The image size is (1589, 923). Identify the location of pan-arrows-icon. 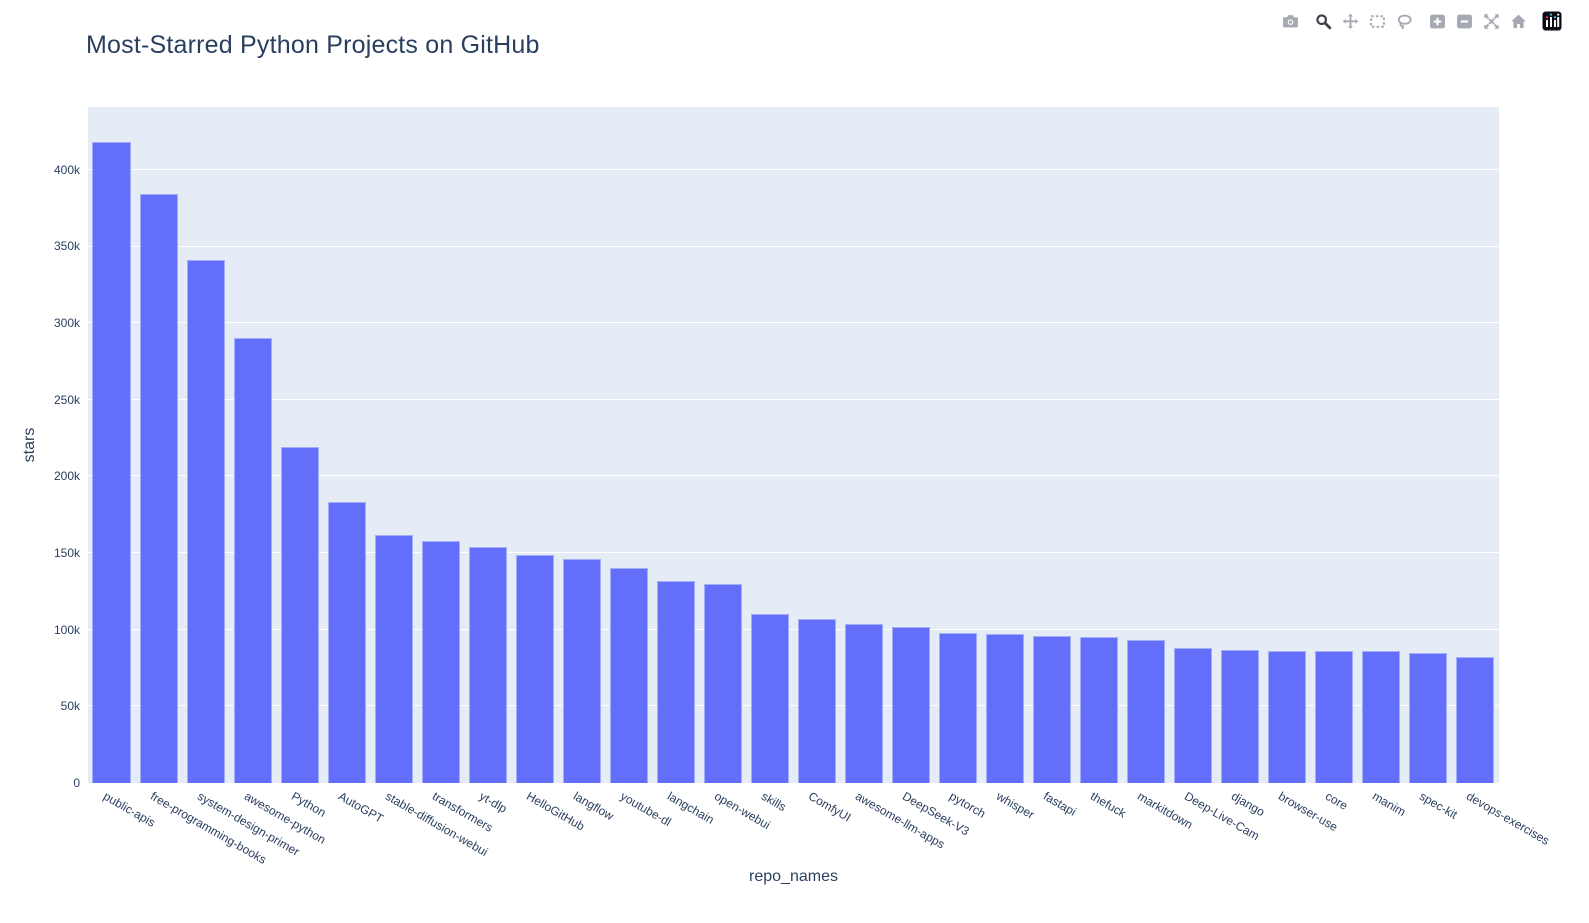
(1350, 21).